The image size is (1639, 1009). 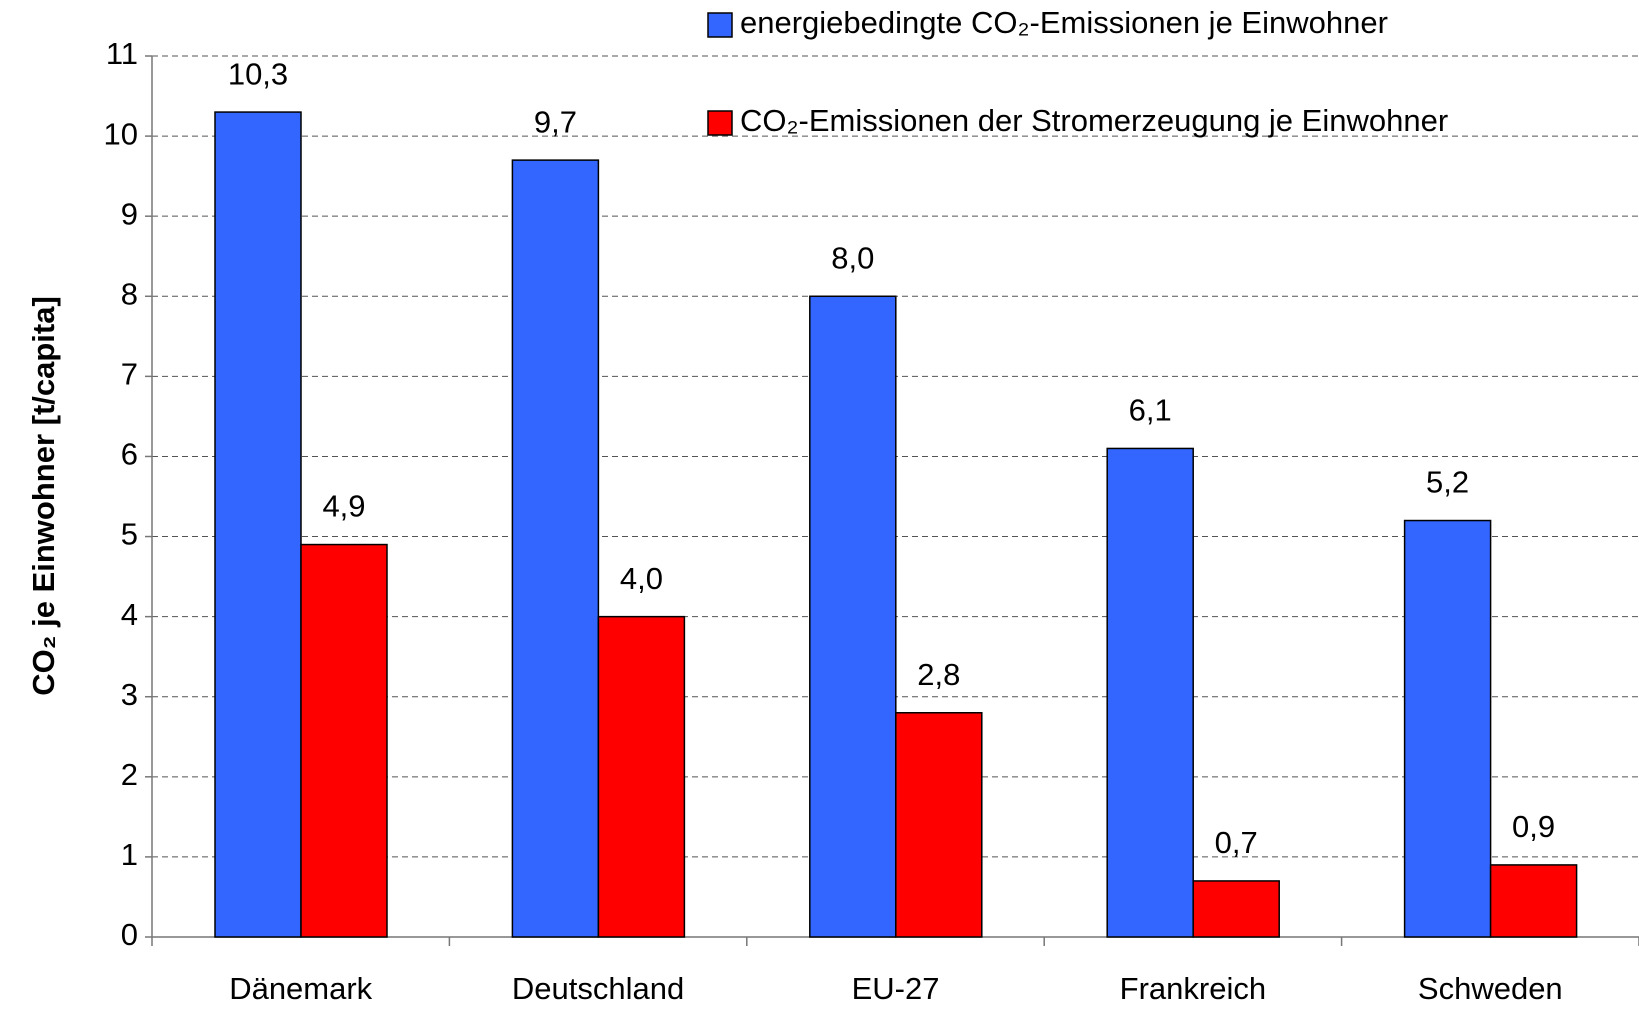 What do you see at coordinates (852, 257) in the screenshot?
I see `value-label: 8,0` at bounding box center [852, 257].